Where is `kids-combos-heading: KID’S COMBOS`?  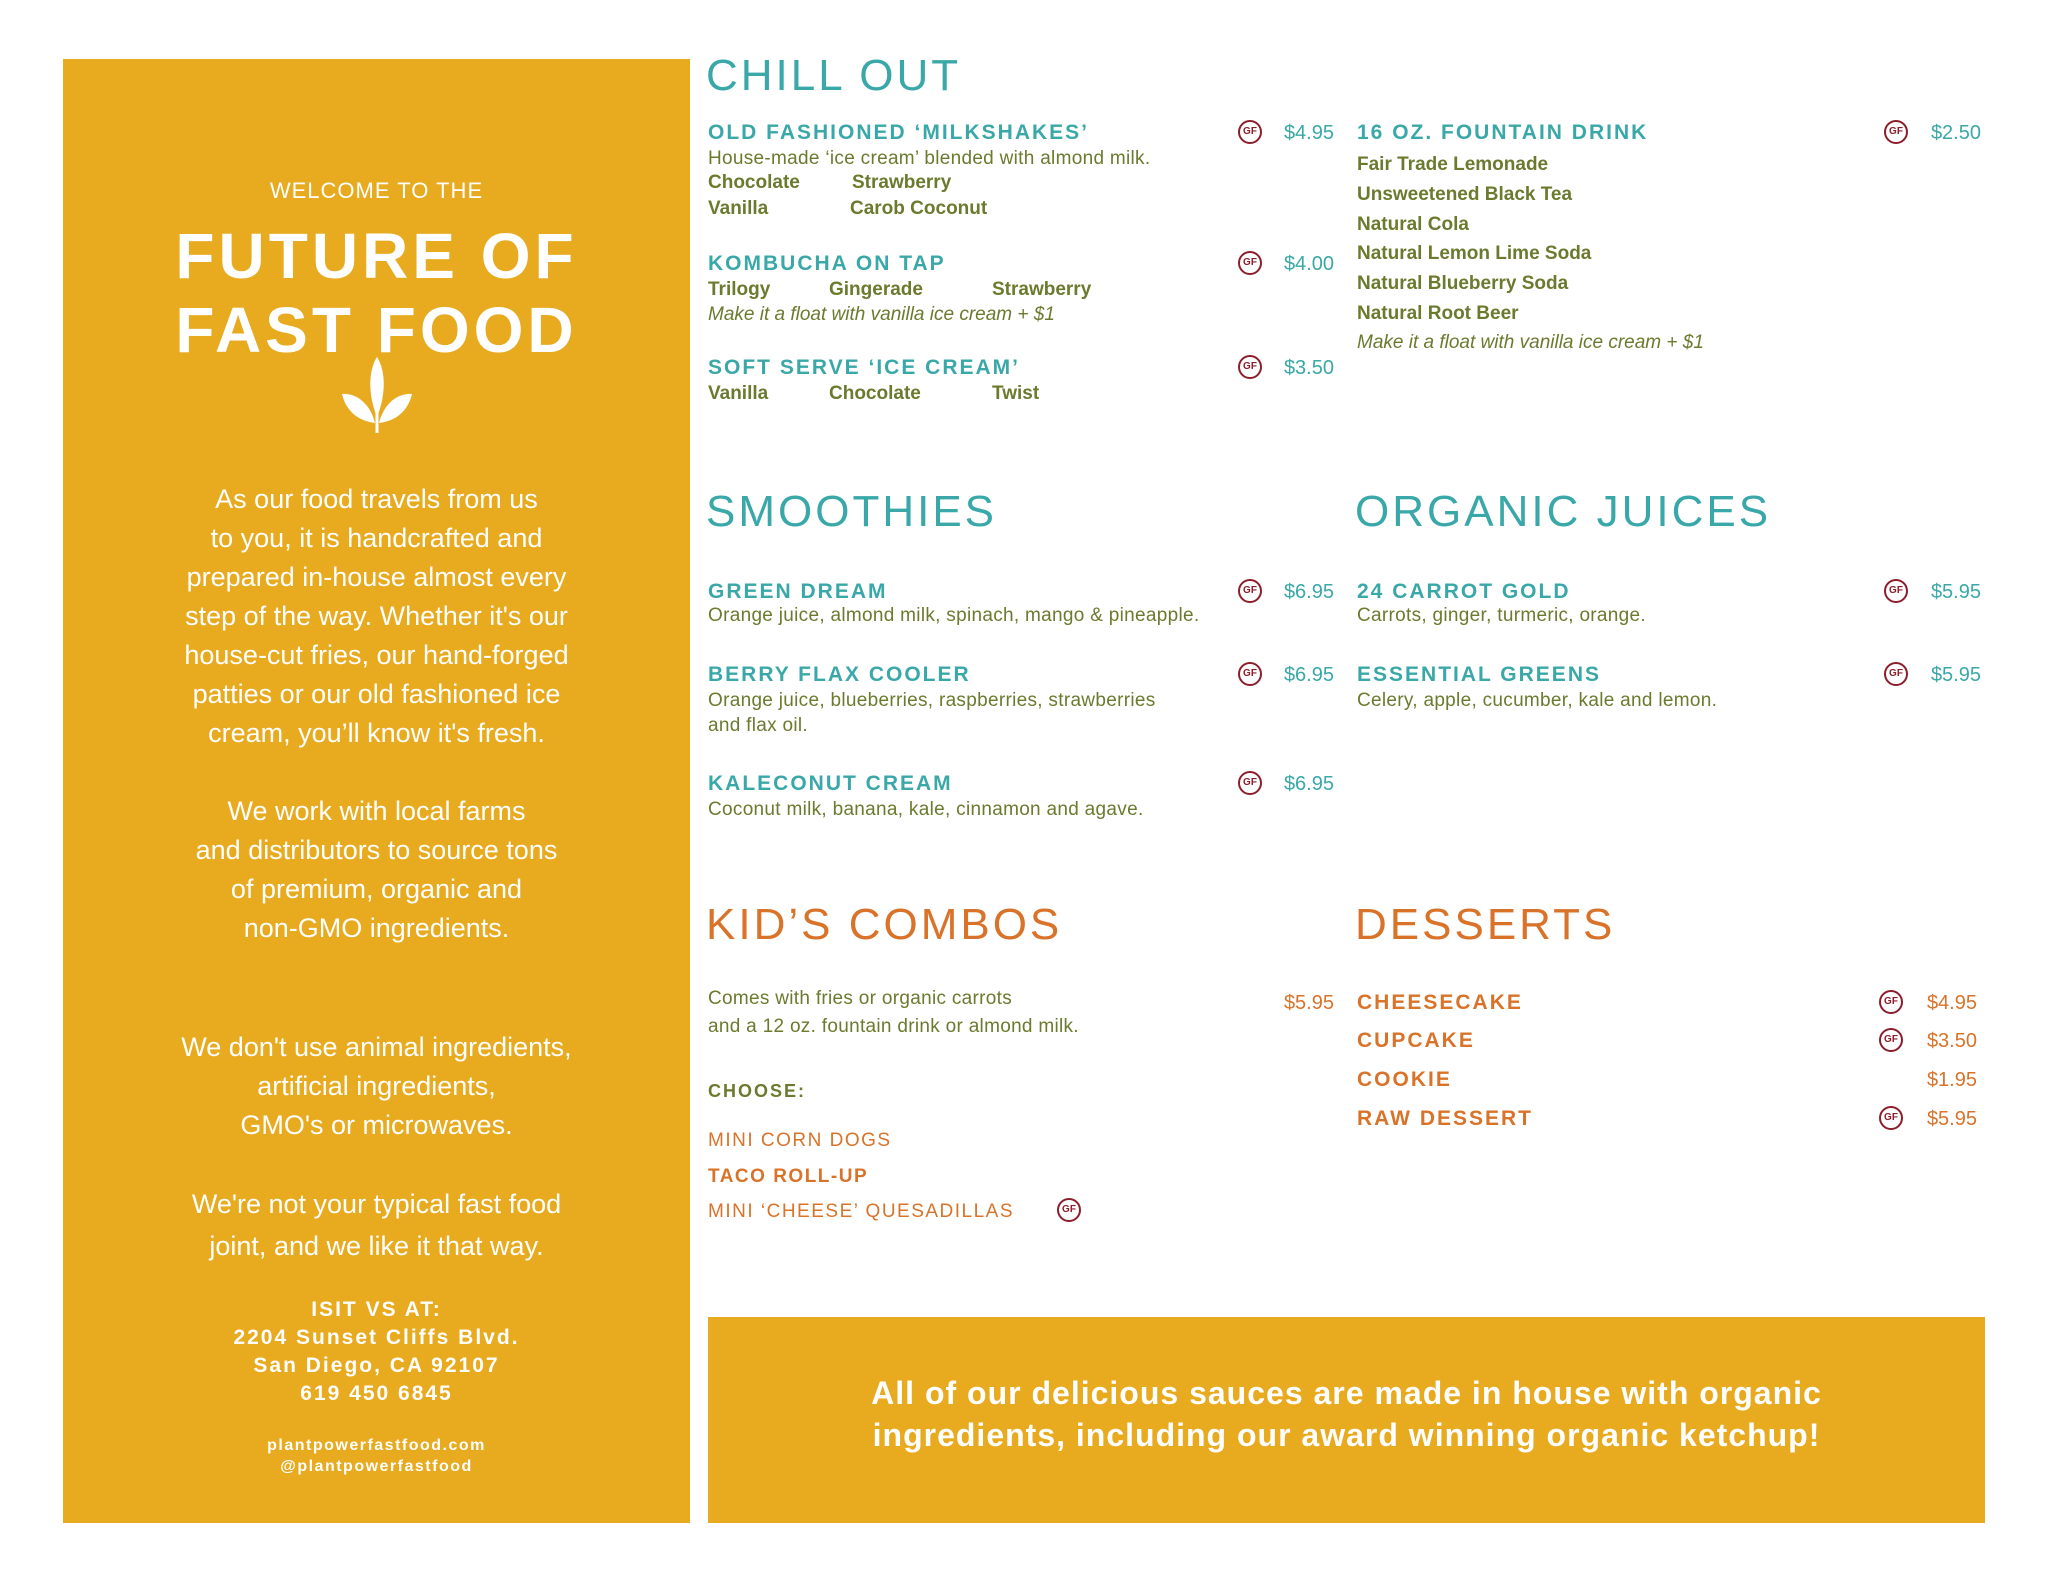 kids-combos-heading: KID’S COMBOS is located at coordinates (884, 924).